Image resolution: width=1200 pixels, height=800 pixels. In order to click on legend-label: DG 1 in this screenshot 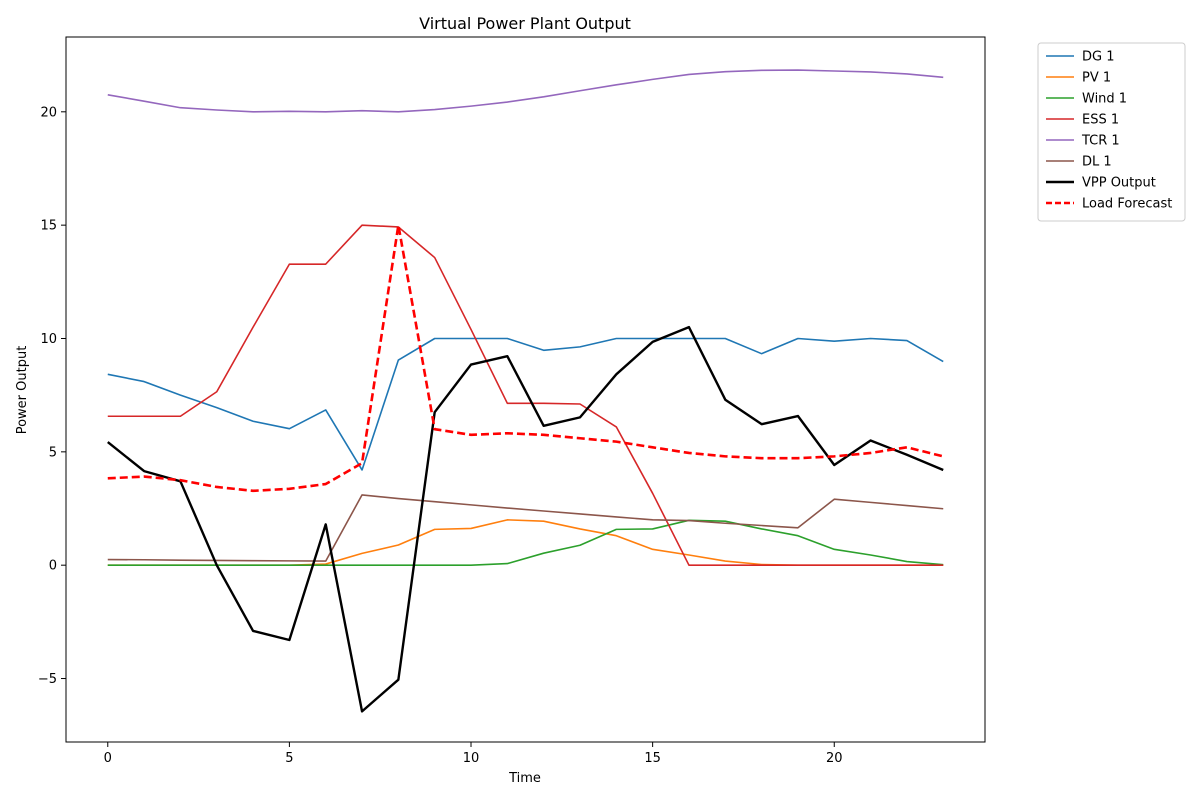, I will do `click(1098, 57)`.